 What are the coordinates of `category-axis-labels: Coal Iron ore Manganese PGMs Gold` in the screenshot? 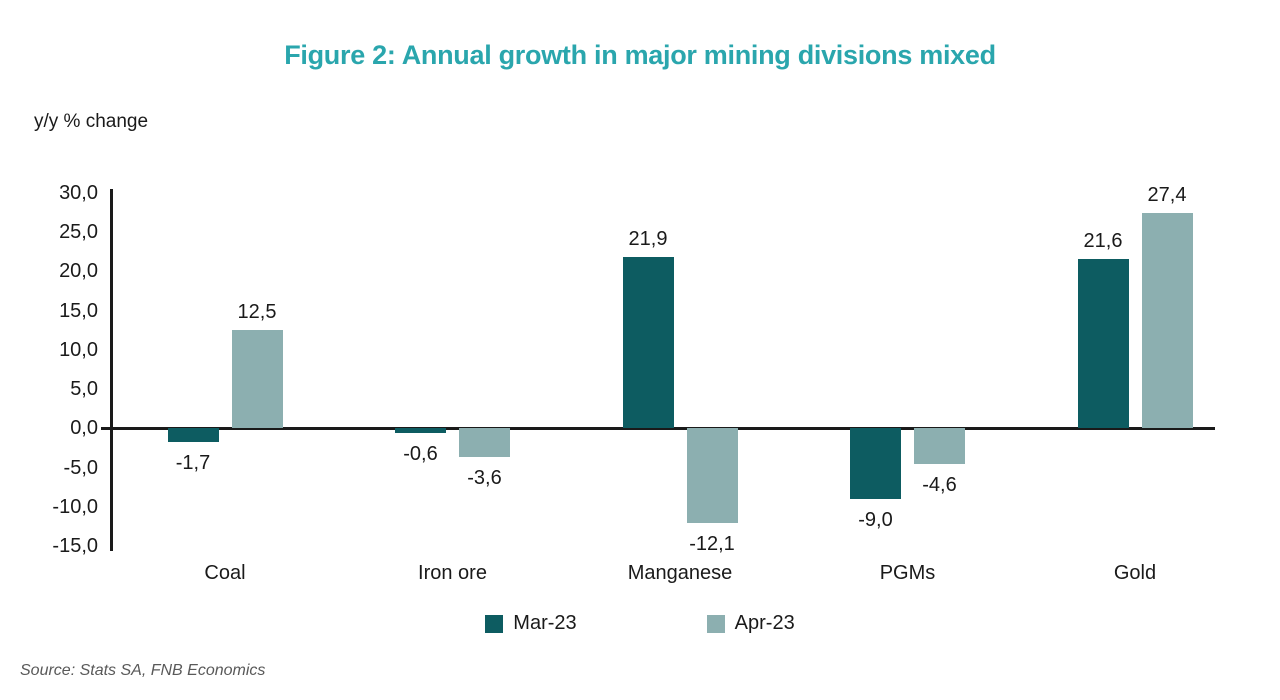 It's located at (662, 574).